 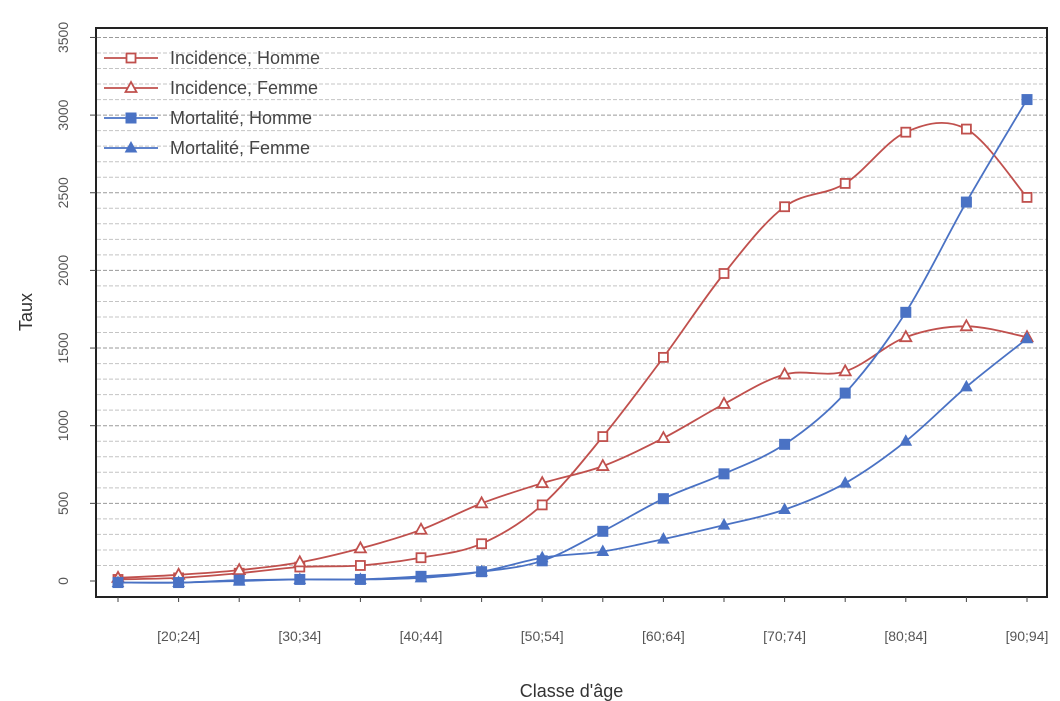 I want to click on legend-label: Incidence, Femme, so click(x=244, y=88).